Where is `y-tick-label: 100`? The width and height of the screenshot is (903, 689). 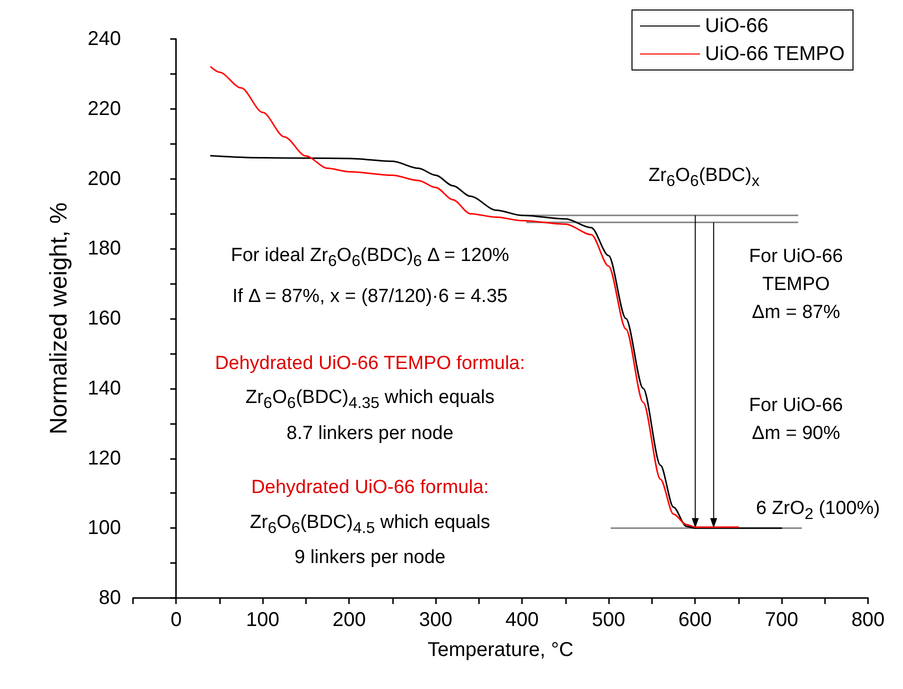 y-tick-label: 100 is located at coordinates (104, 528).